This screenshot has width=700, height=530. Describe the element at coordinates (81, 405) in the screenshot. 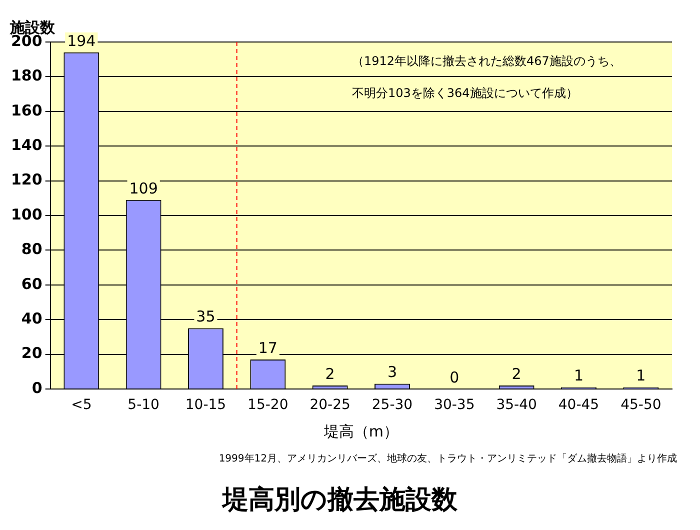

I see `x-tick-label: <5` at that location.